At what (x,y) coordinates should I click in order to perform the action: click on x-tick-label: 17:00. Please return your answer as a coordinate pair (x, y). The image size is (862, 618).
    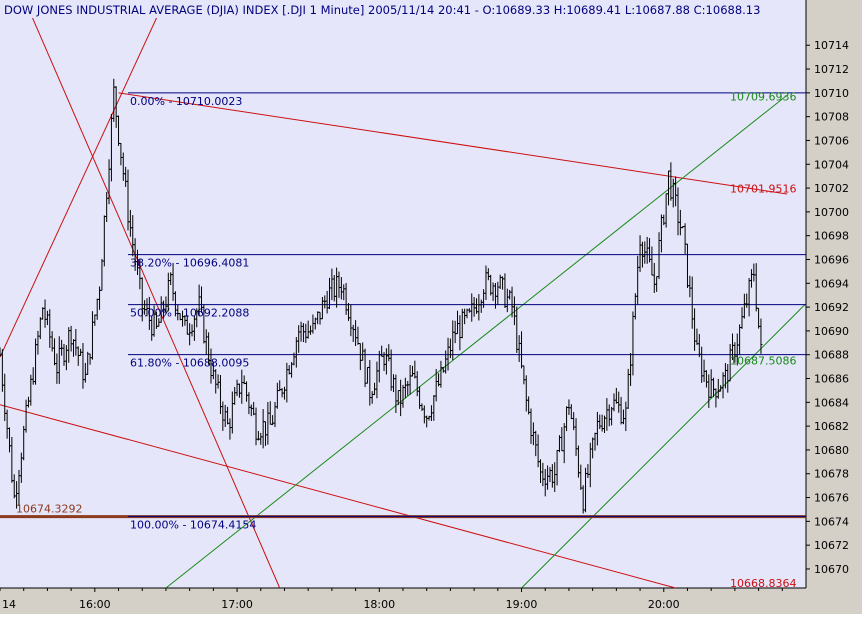
    Looking at the image, I should click on (237, 604).